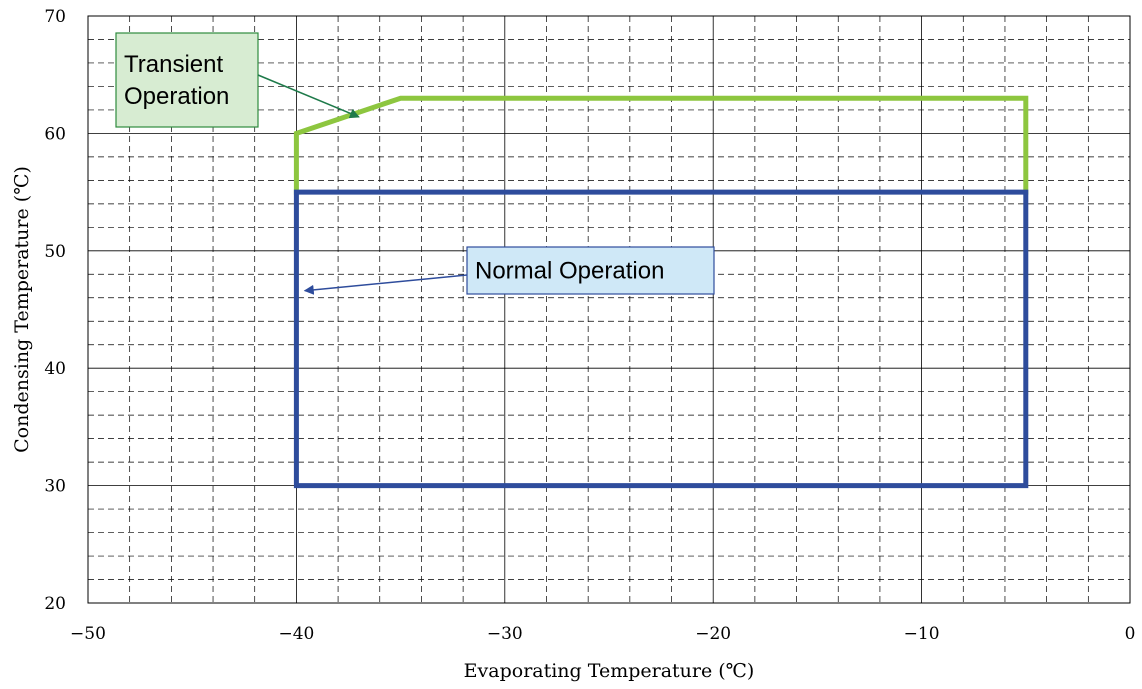  What do you see at coordinates (385, 284) in the screenshot?
I see `annotation-normal-arrow` at bounding box center [385, 284].